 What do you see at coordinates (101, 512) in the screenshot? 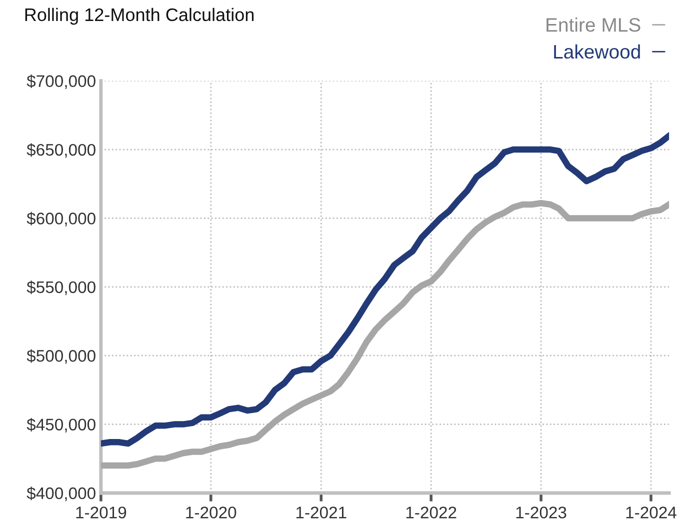
I see `x-tick-label: 1-2019` at bounding box center [101, 512].